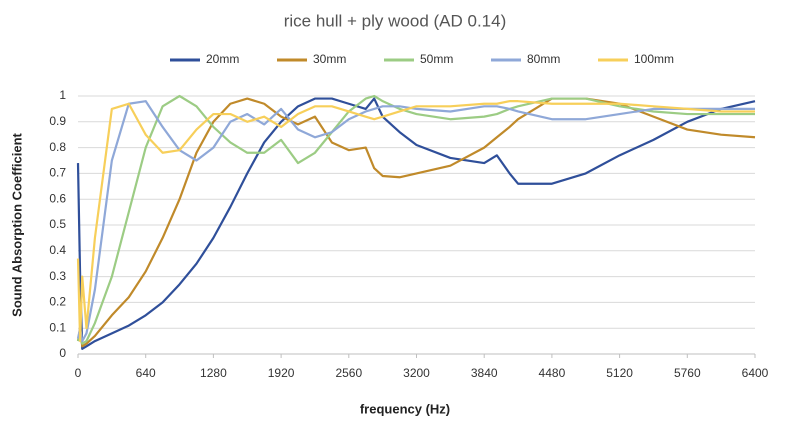  What do you see at coordinates (146, 373) in the screenshot?
I see `x-tick-label: 640` at bounding box center [146, 373].